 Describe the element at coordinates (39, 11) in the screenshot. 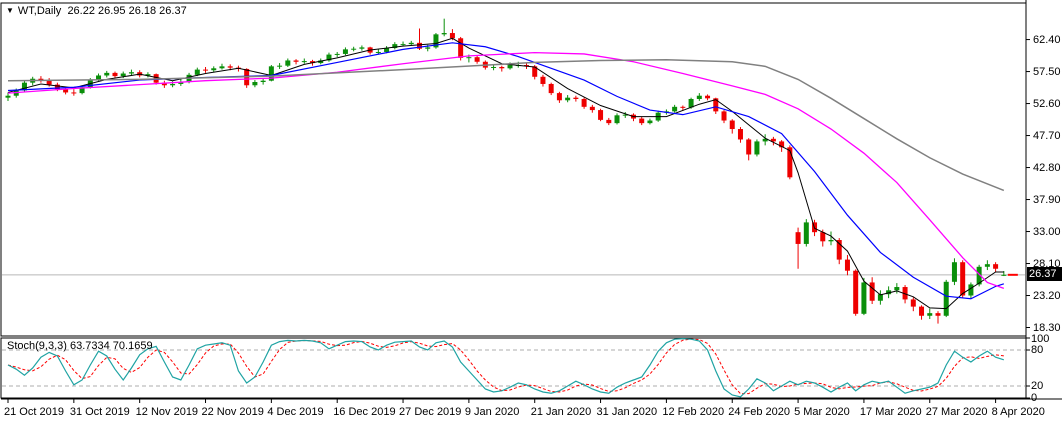

I see `symbol-period-label: WT,Daily` at that location.